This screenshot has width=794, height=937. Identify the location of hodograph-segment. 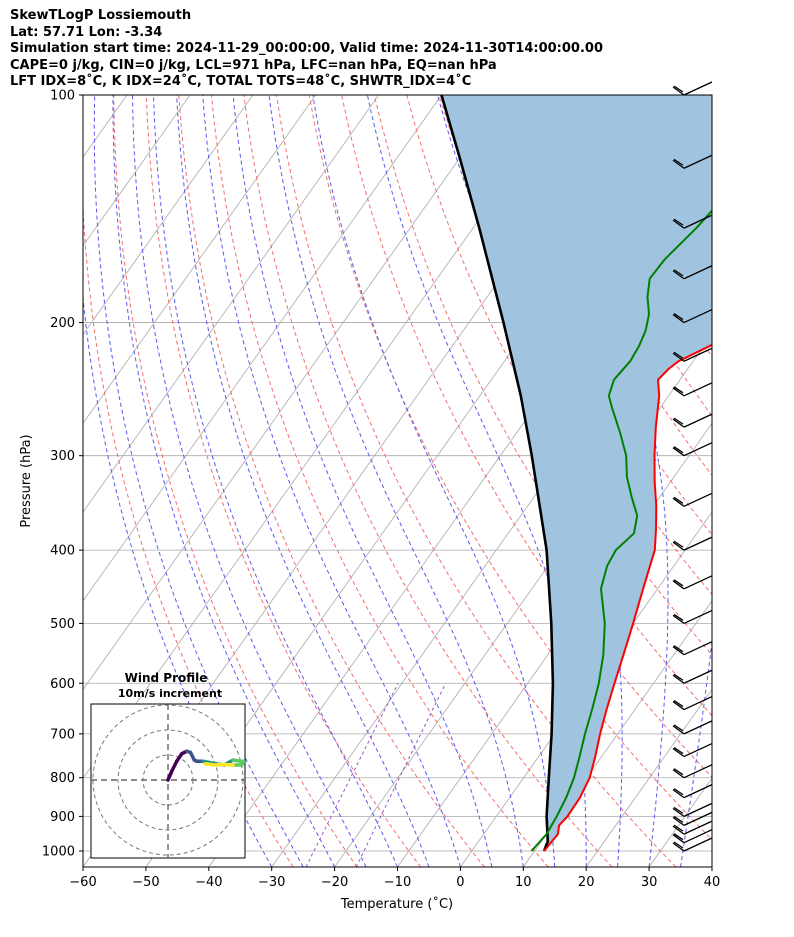
(174, 766).